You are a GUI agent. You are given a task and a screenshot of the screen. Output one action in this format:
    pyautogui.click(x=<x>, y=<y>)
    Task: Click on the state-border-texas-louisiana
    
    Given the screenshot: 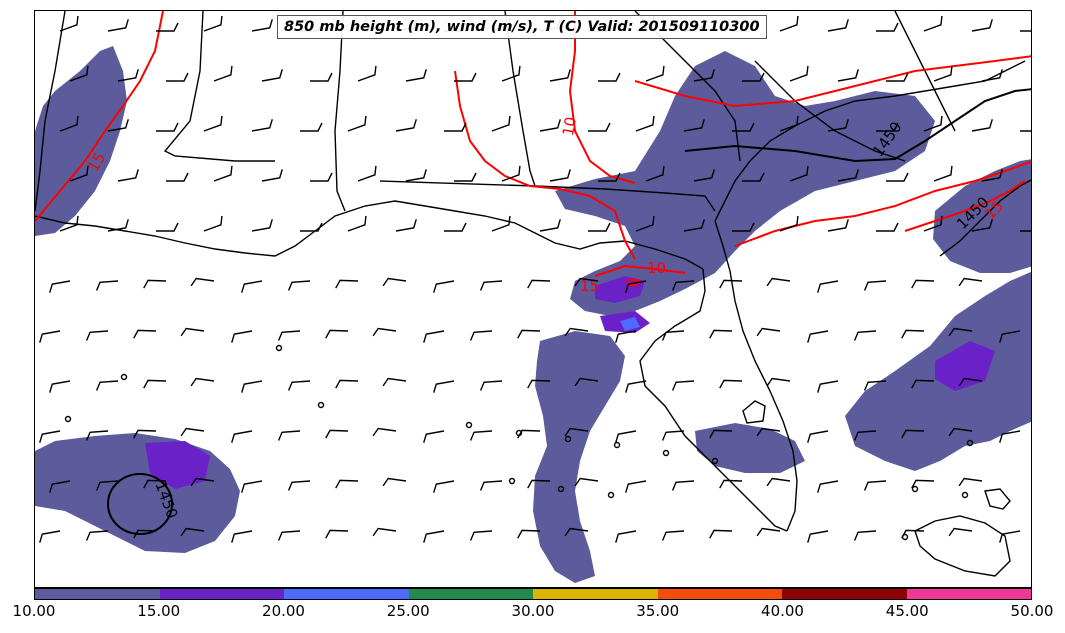 What is the action you would take?
    pyautogui.click(x=50, y=111)
    